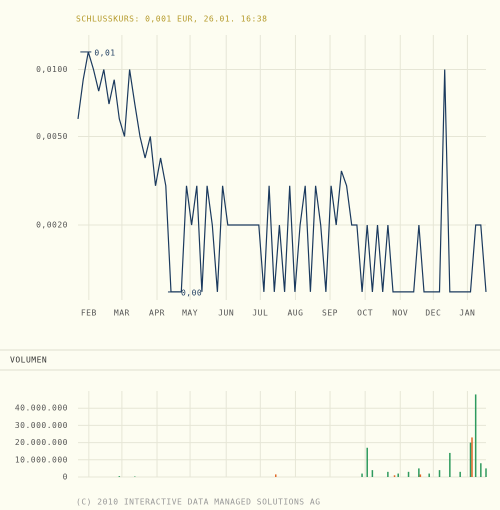 The width and height of the screenshot is (500, 510). I want to click on x-tick-label: JAN, so click(467, 313).